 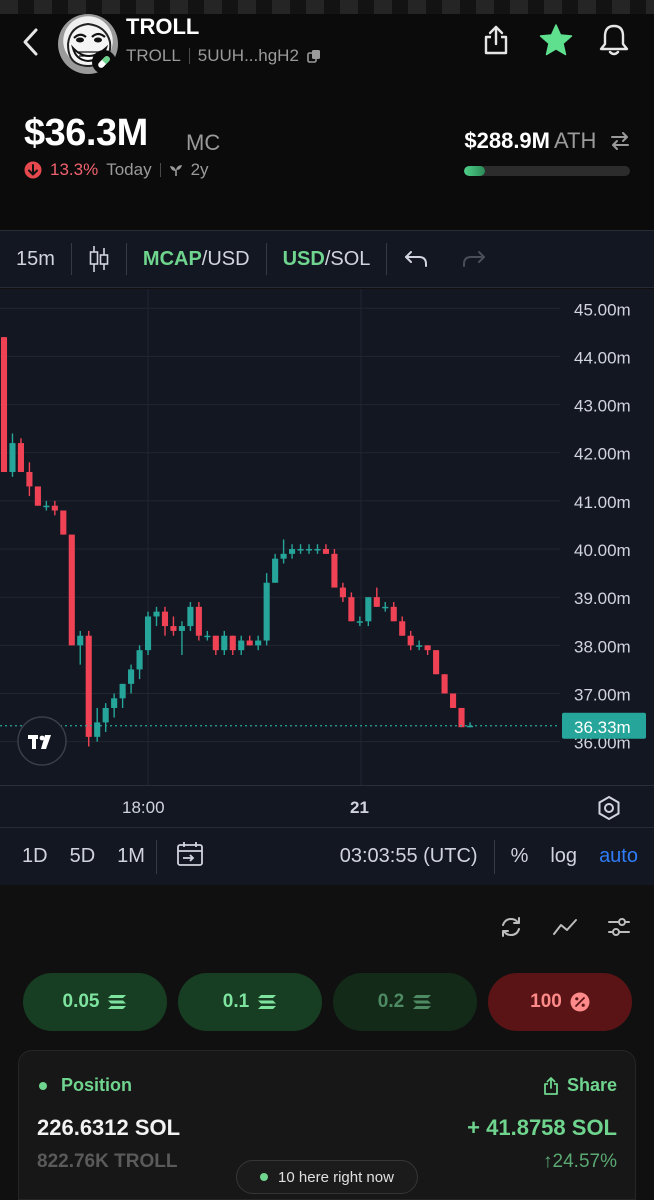 I want to click on status-dot, so click(x=43, y=1085).